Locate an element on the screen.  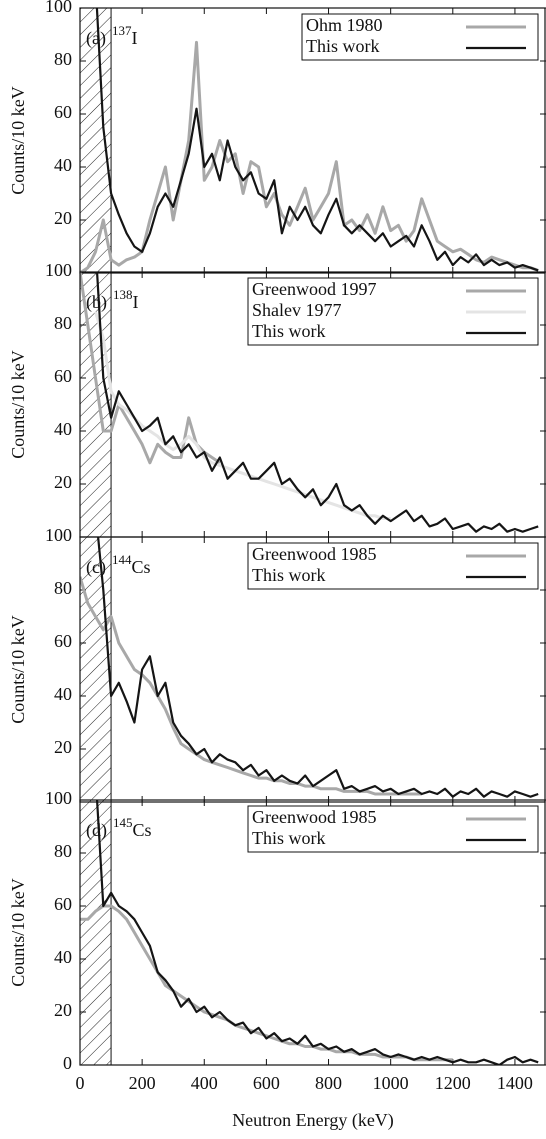
mass-number: 137 is located at coordinates (122, 30).